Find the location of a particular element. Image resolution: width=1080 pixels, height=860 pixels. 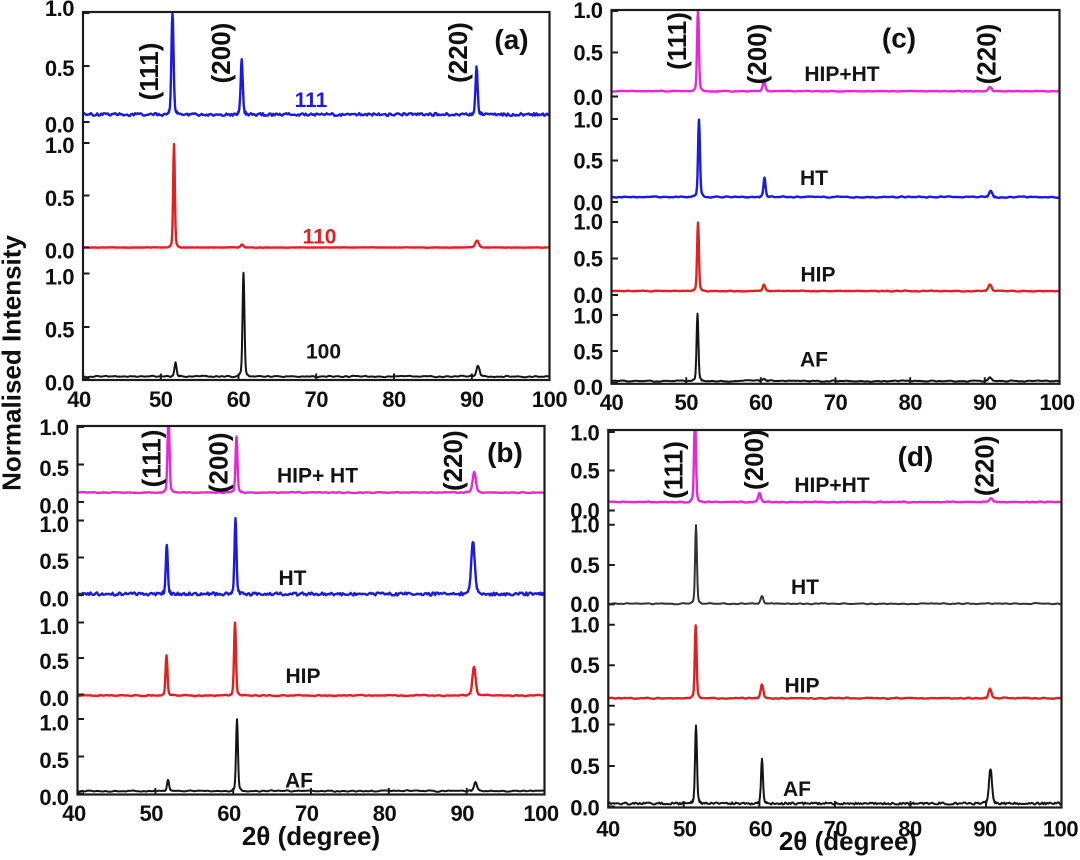

svg-text: 110 is located at coordinates (320, 237).